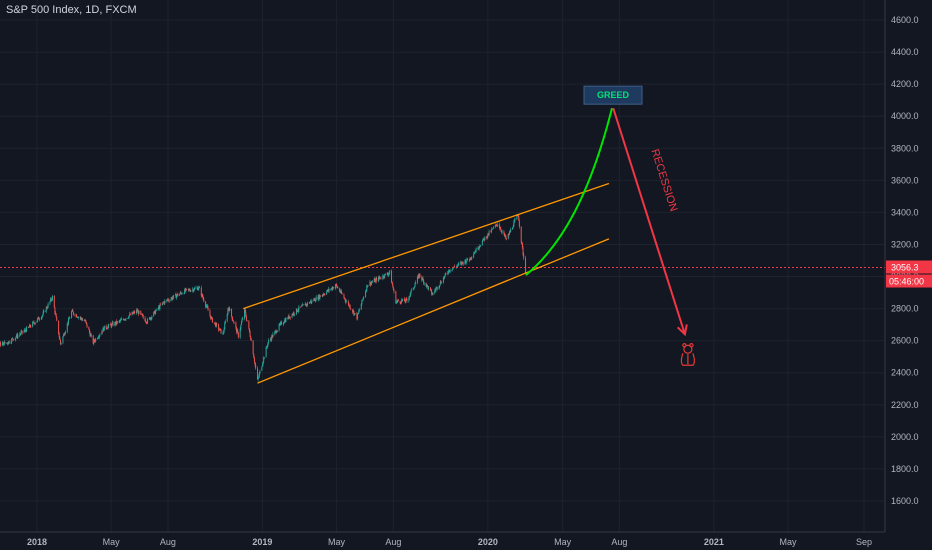 This screenshot has width=932, height=550. I want to click on time-tick-label: May, so click(563, 542).